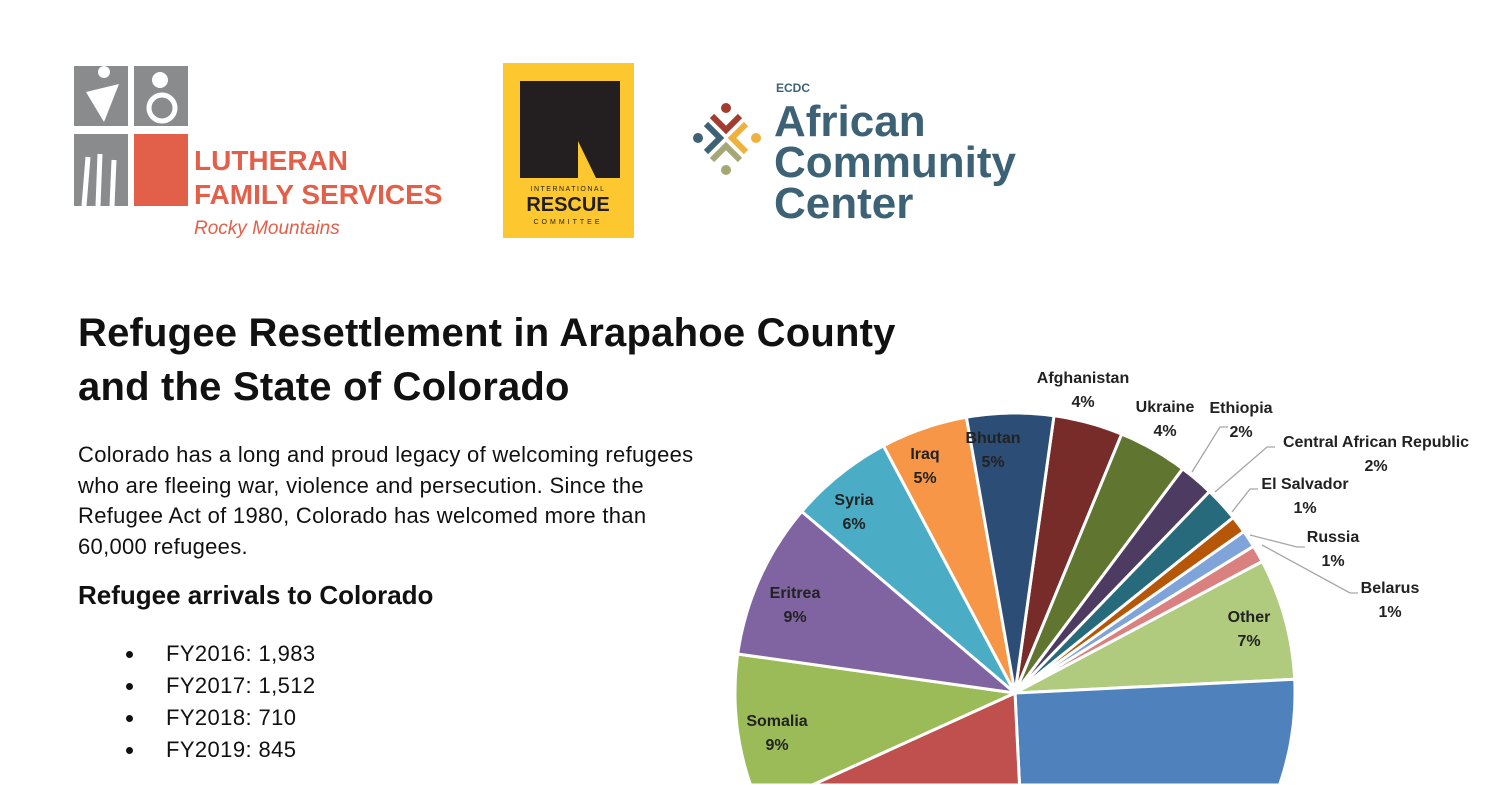 The width and height of the screenshot is (1500, 785). I want to click on slice-name-label: Other, so click(1249, 617).